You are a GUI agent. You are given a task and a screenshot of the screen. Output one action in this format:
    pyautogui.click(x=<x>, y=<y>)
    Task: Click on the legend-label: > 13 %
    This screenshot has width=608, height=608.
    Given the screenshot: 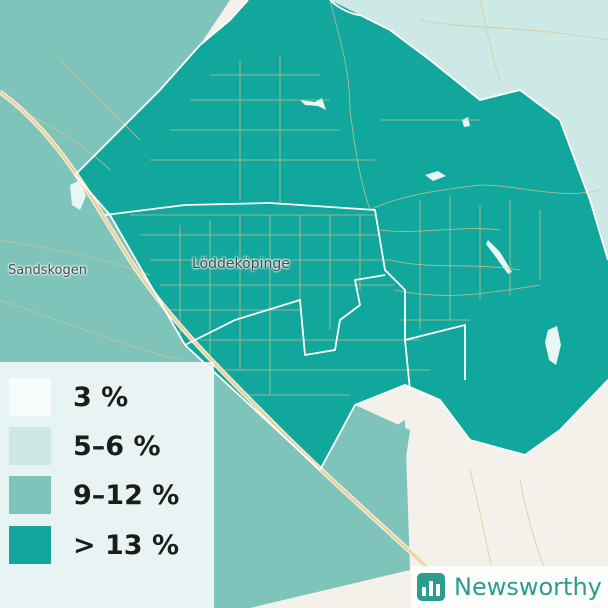 What is the action you would take?
    pyautogui.click(x=126, y=545)
    